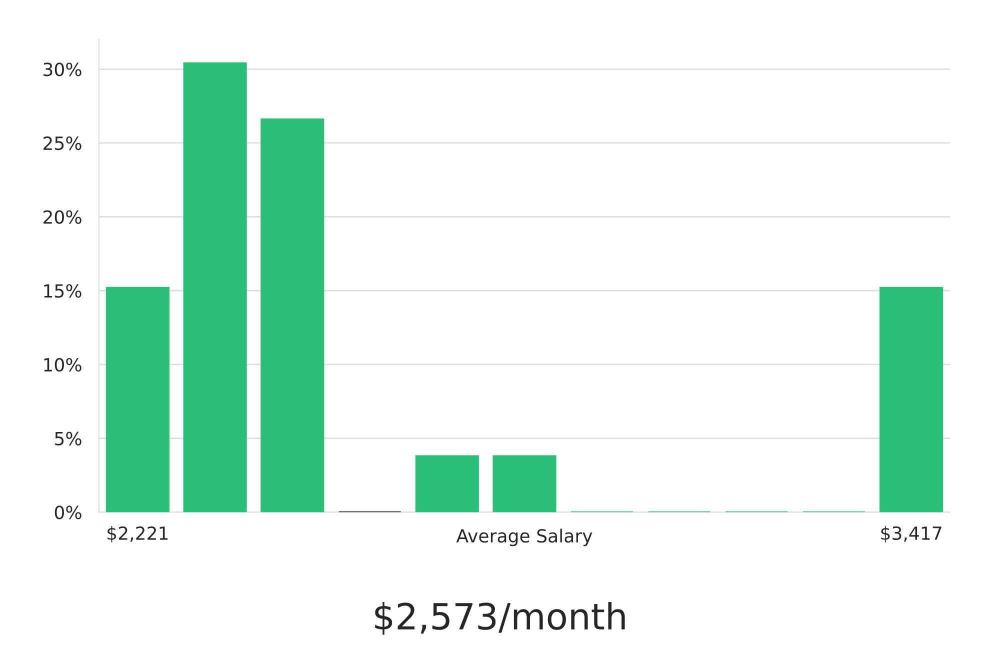 The image size is (1000, 660). What do you see at coordinates (68, 513) in the screenshot?
I see `y-tick-label: 0%` at bounding box center [68, 513].